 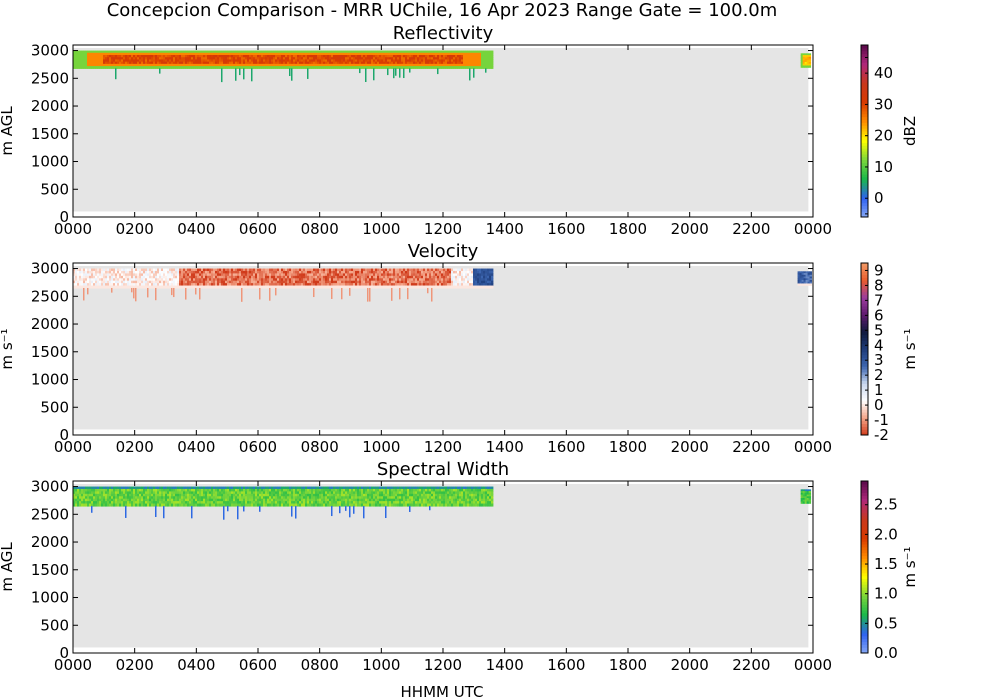 I want to click on colorbar-tick-label: -2, so click(x=881, y=435).